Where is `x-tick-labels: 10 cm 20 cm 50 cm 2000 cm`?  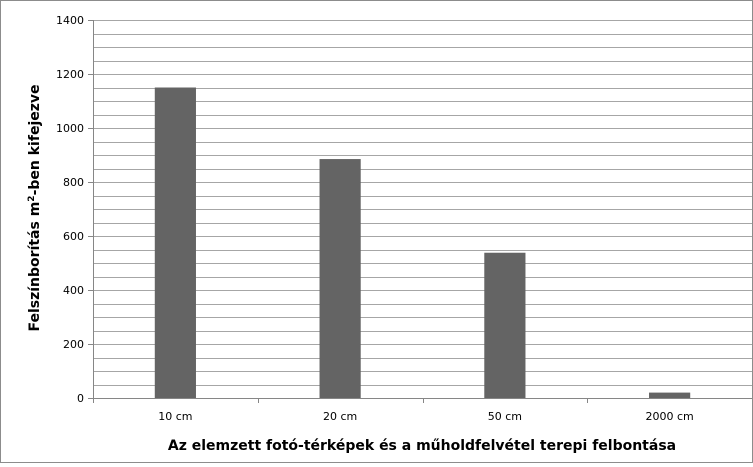
x-tick-labels: 10 cm 20 cm 50 cm 2000 cm is located at coordinates (426, 416).